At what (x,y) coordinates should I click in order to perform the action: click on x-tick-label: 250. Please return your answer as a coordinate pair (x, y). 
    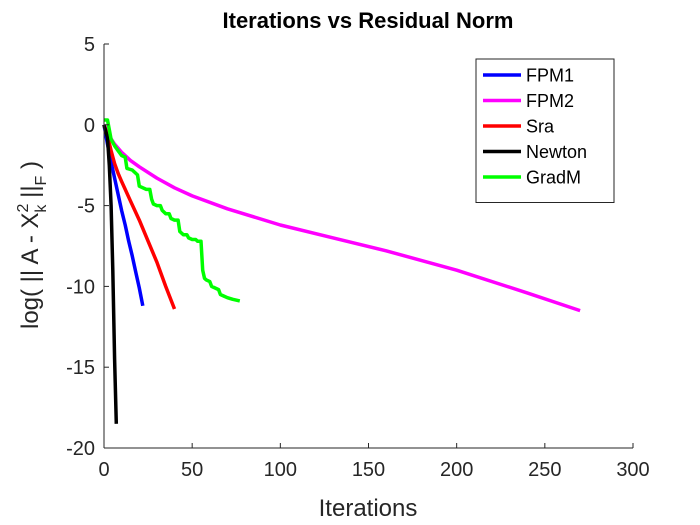
    Looking at the image, I should click on (544, 470).